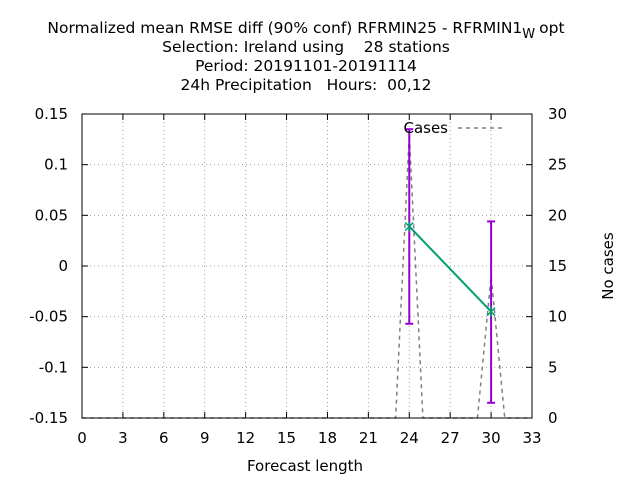 This screenshot has width=640, height=480. I want to click on title-line-2: Selection: Ireland using 28 stations, so click(306, 47).